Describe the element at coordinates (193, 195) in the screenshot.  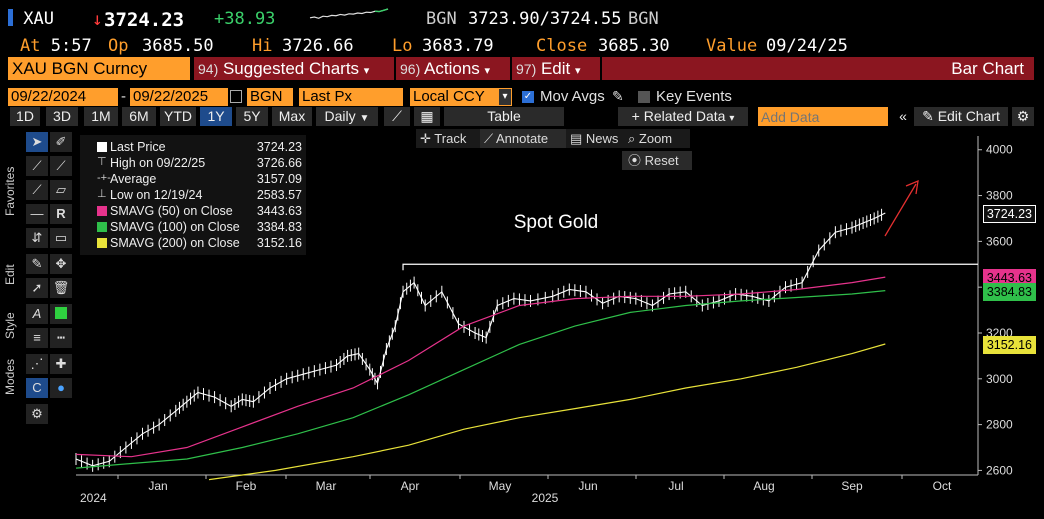
I see `legend-row: ⊥ Low on 12/19/24 2583.57` at that location.